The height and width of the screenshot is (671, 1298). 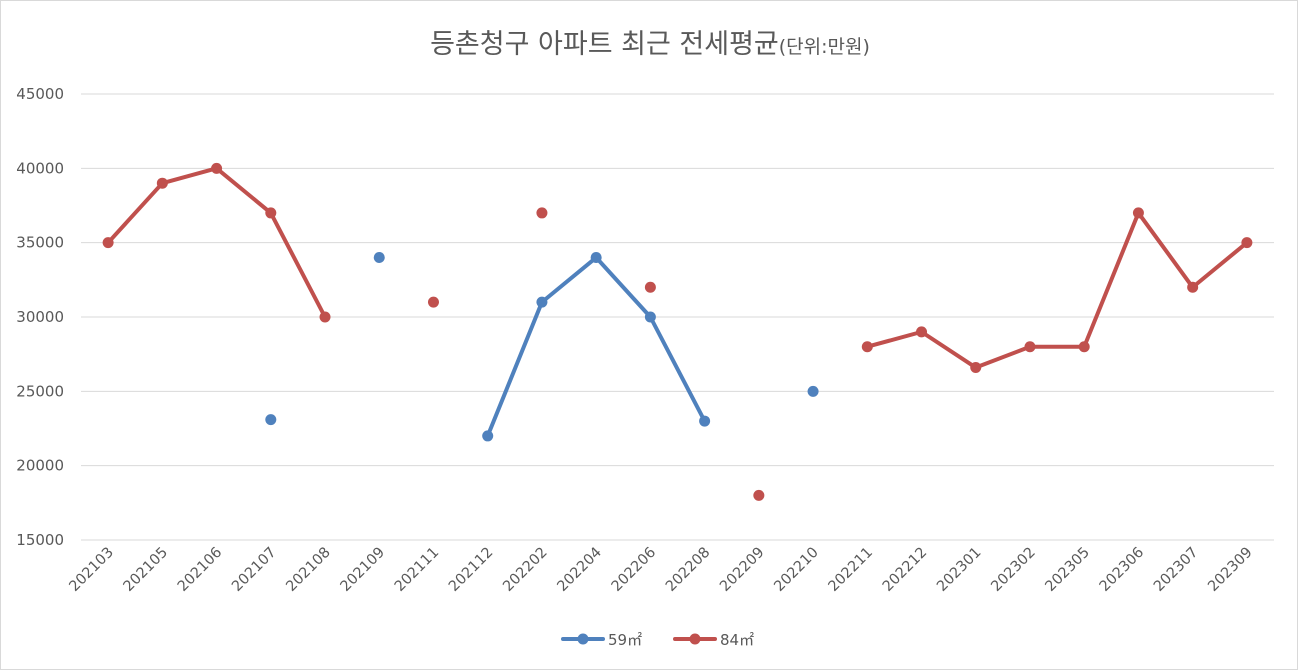 I want to click on legend-item-1: 59㎡, so click(x=601, y=640).